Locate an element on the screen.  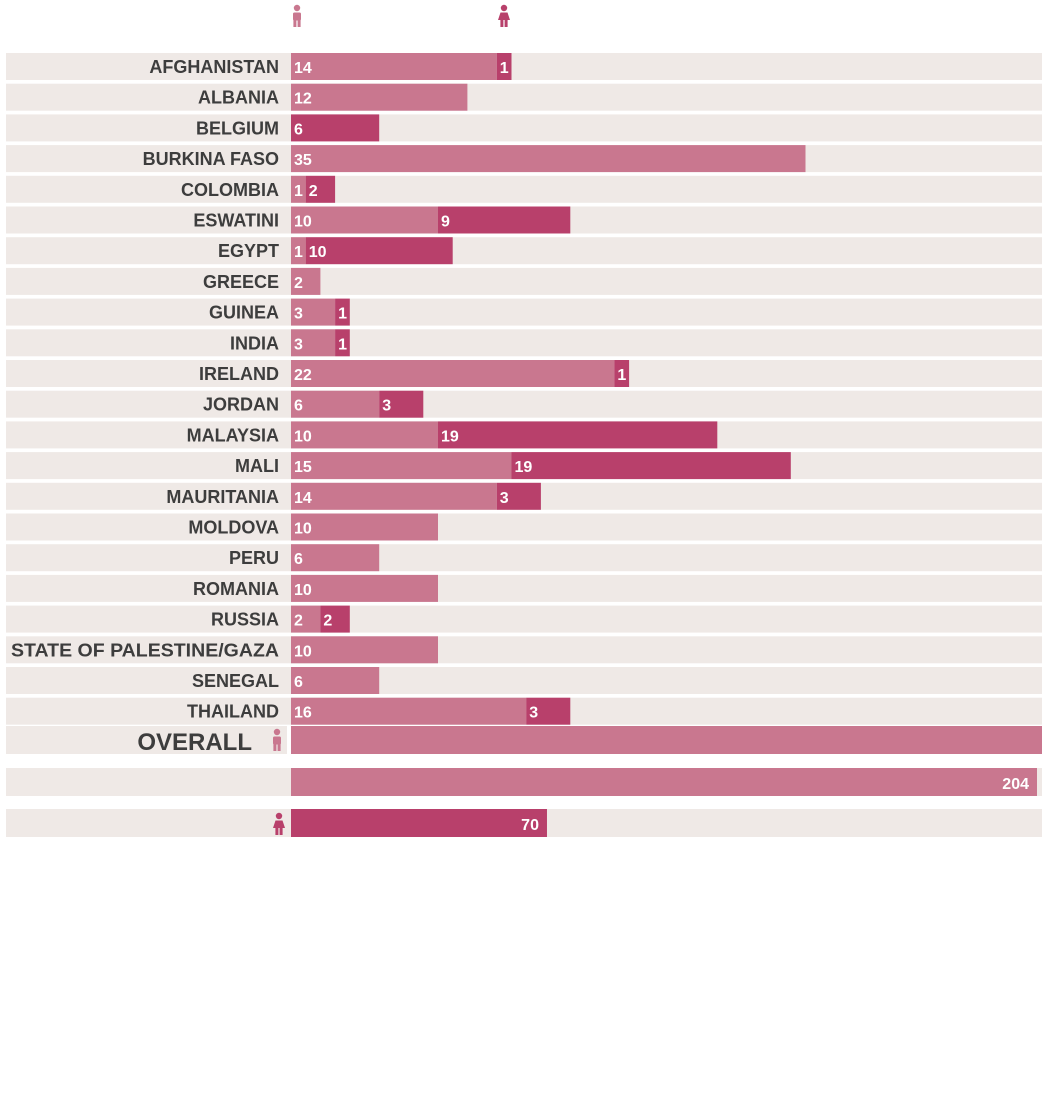
overall-male-bar is located at coordinates (664, 782).